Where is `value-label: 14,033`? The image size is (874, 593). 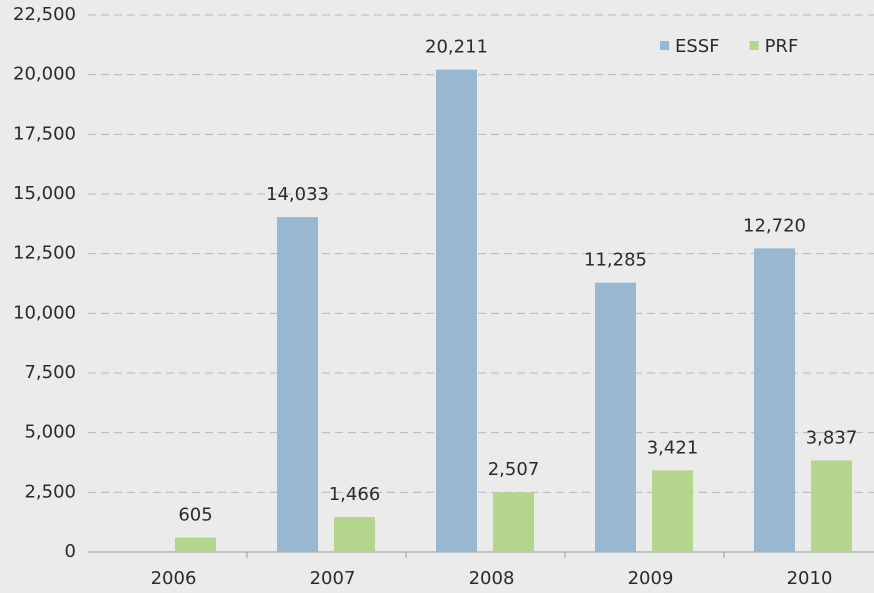
value-label: 14,033 is located at coordinates (297, 194).